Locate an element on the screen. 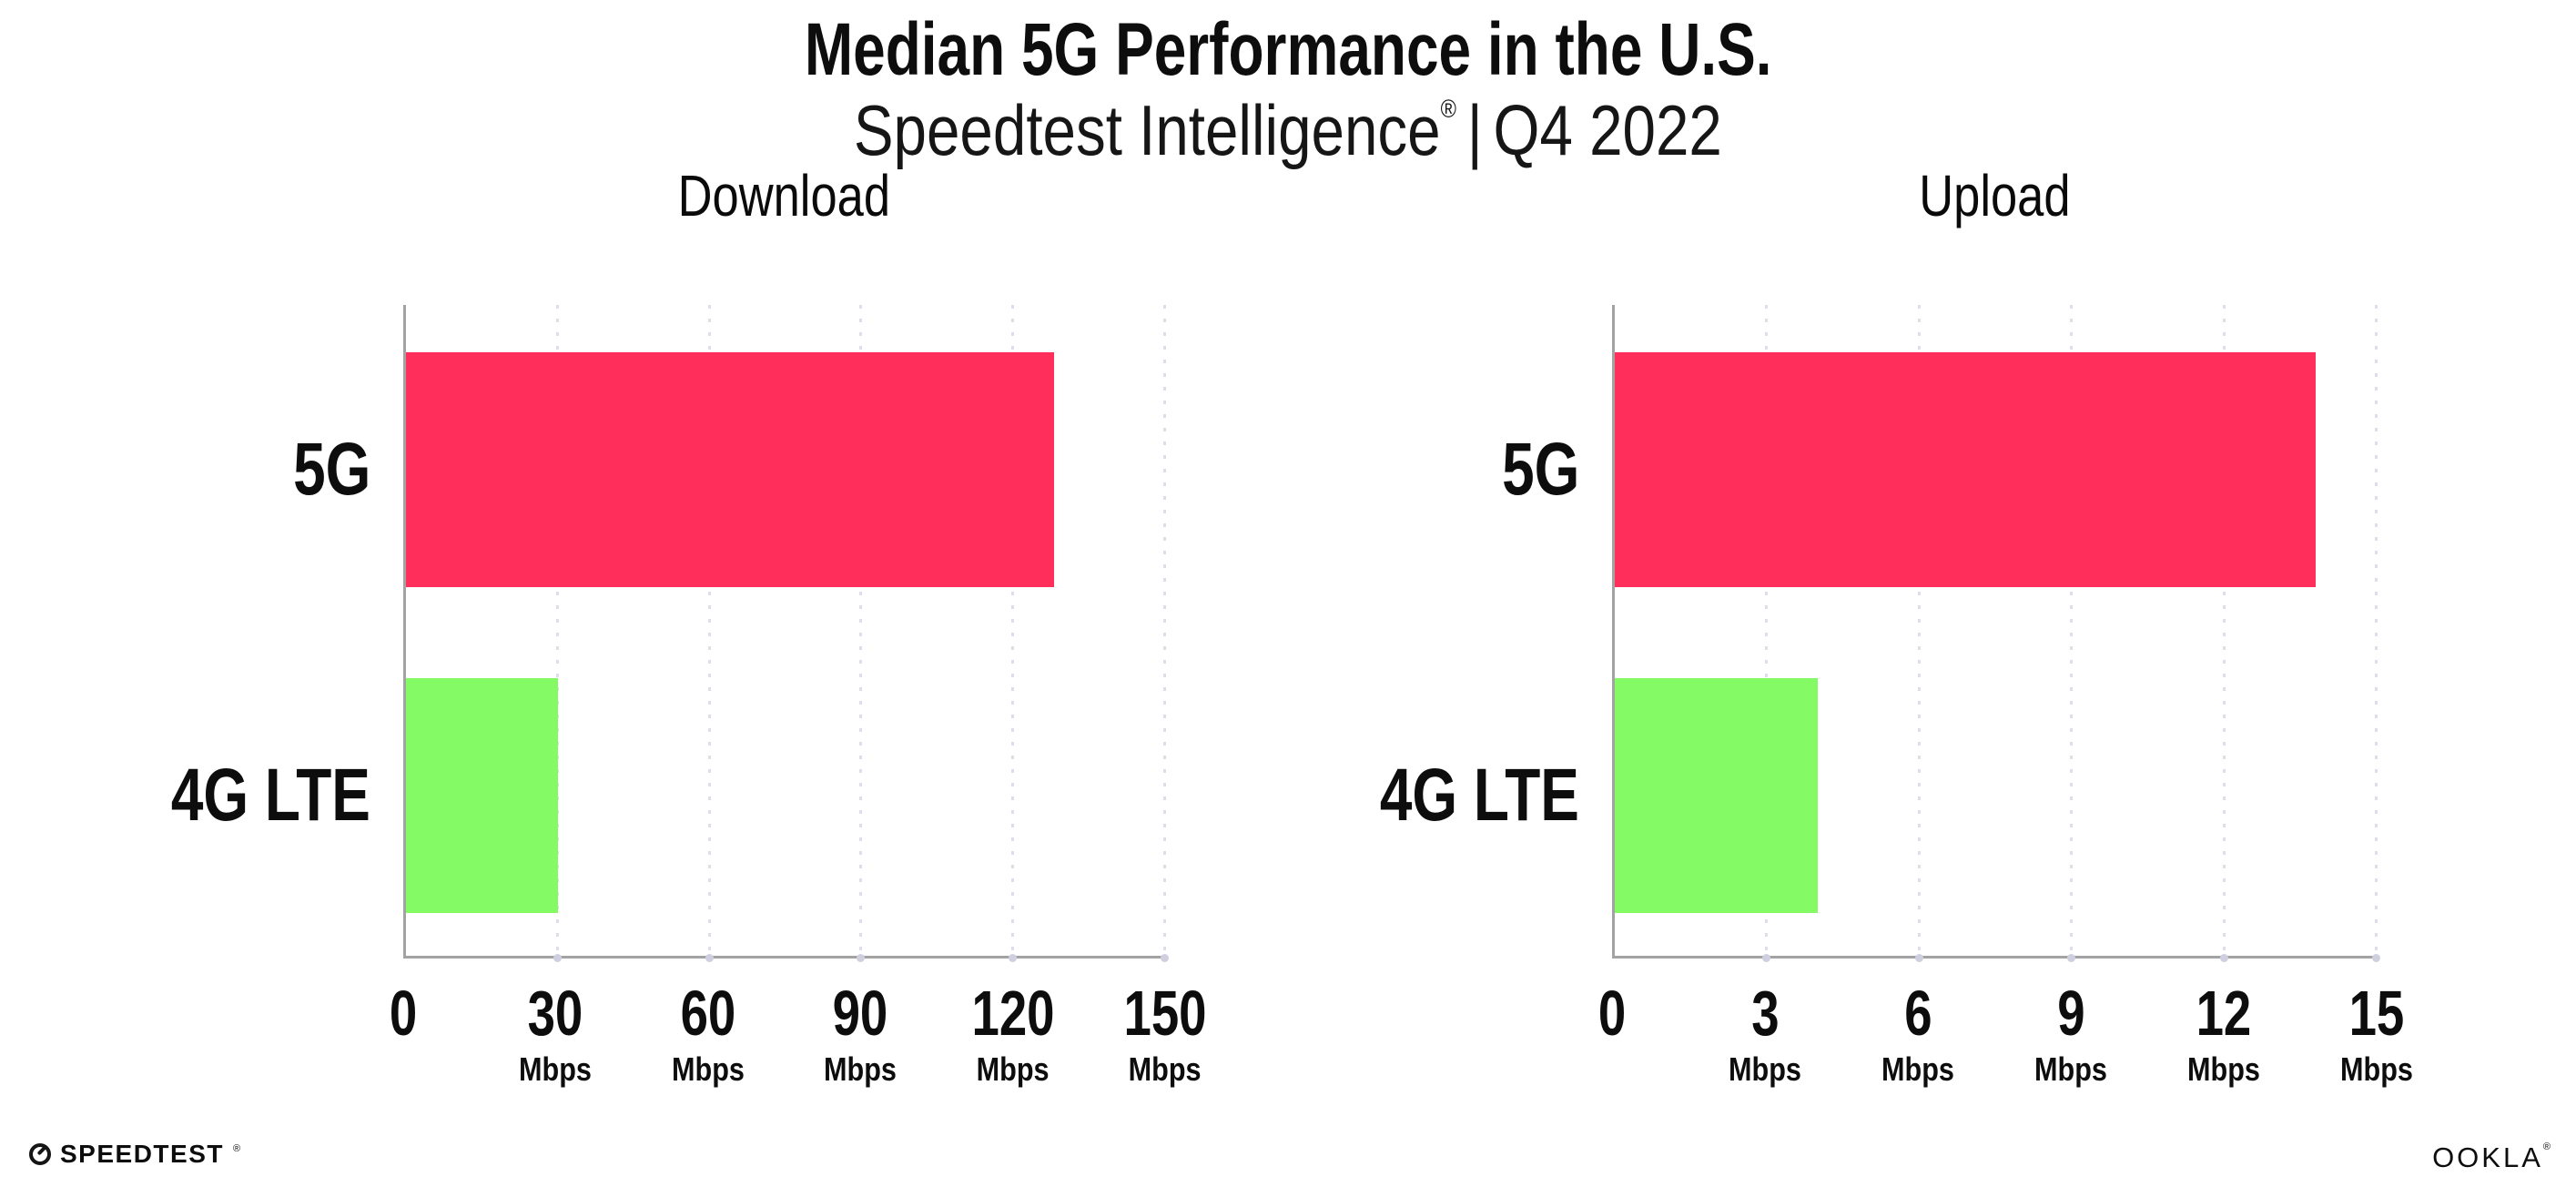  speedtest-logo: SPEEDTEST ® is located at coordinates (134, 1154).